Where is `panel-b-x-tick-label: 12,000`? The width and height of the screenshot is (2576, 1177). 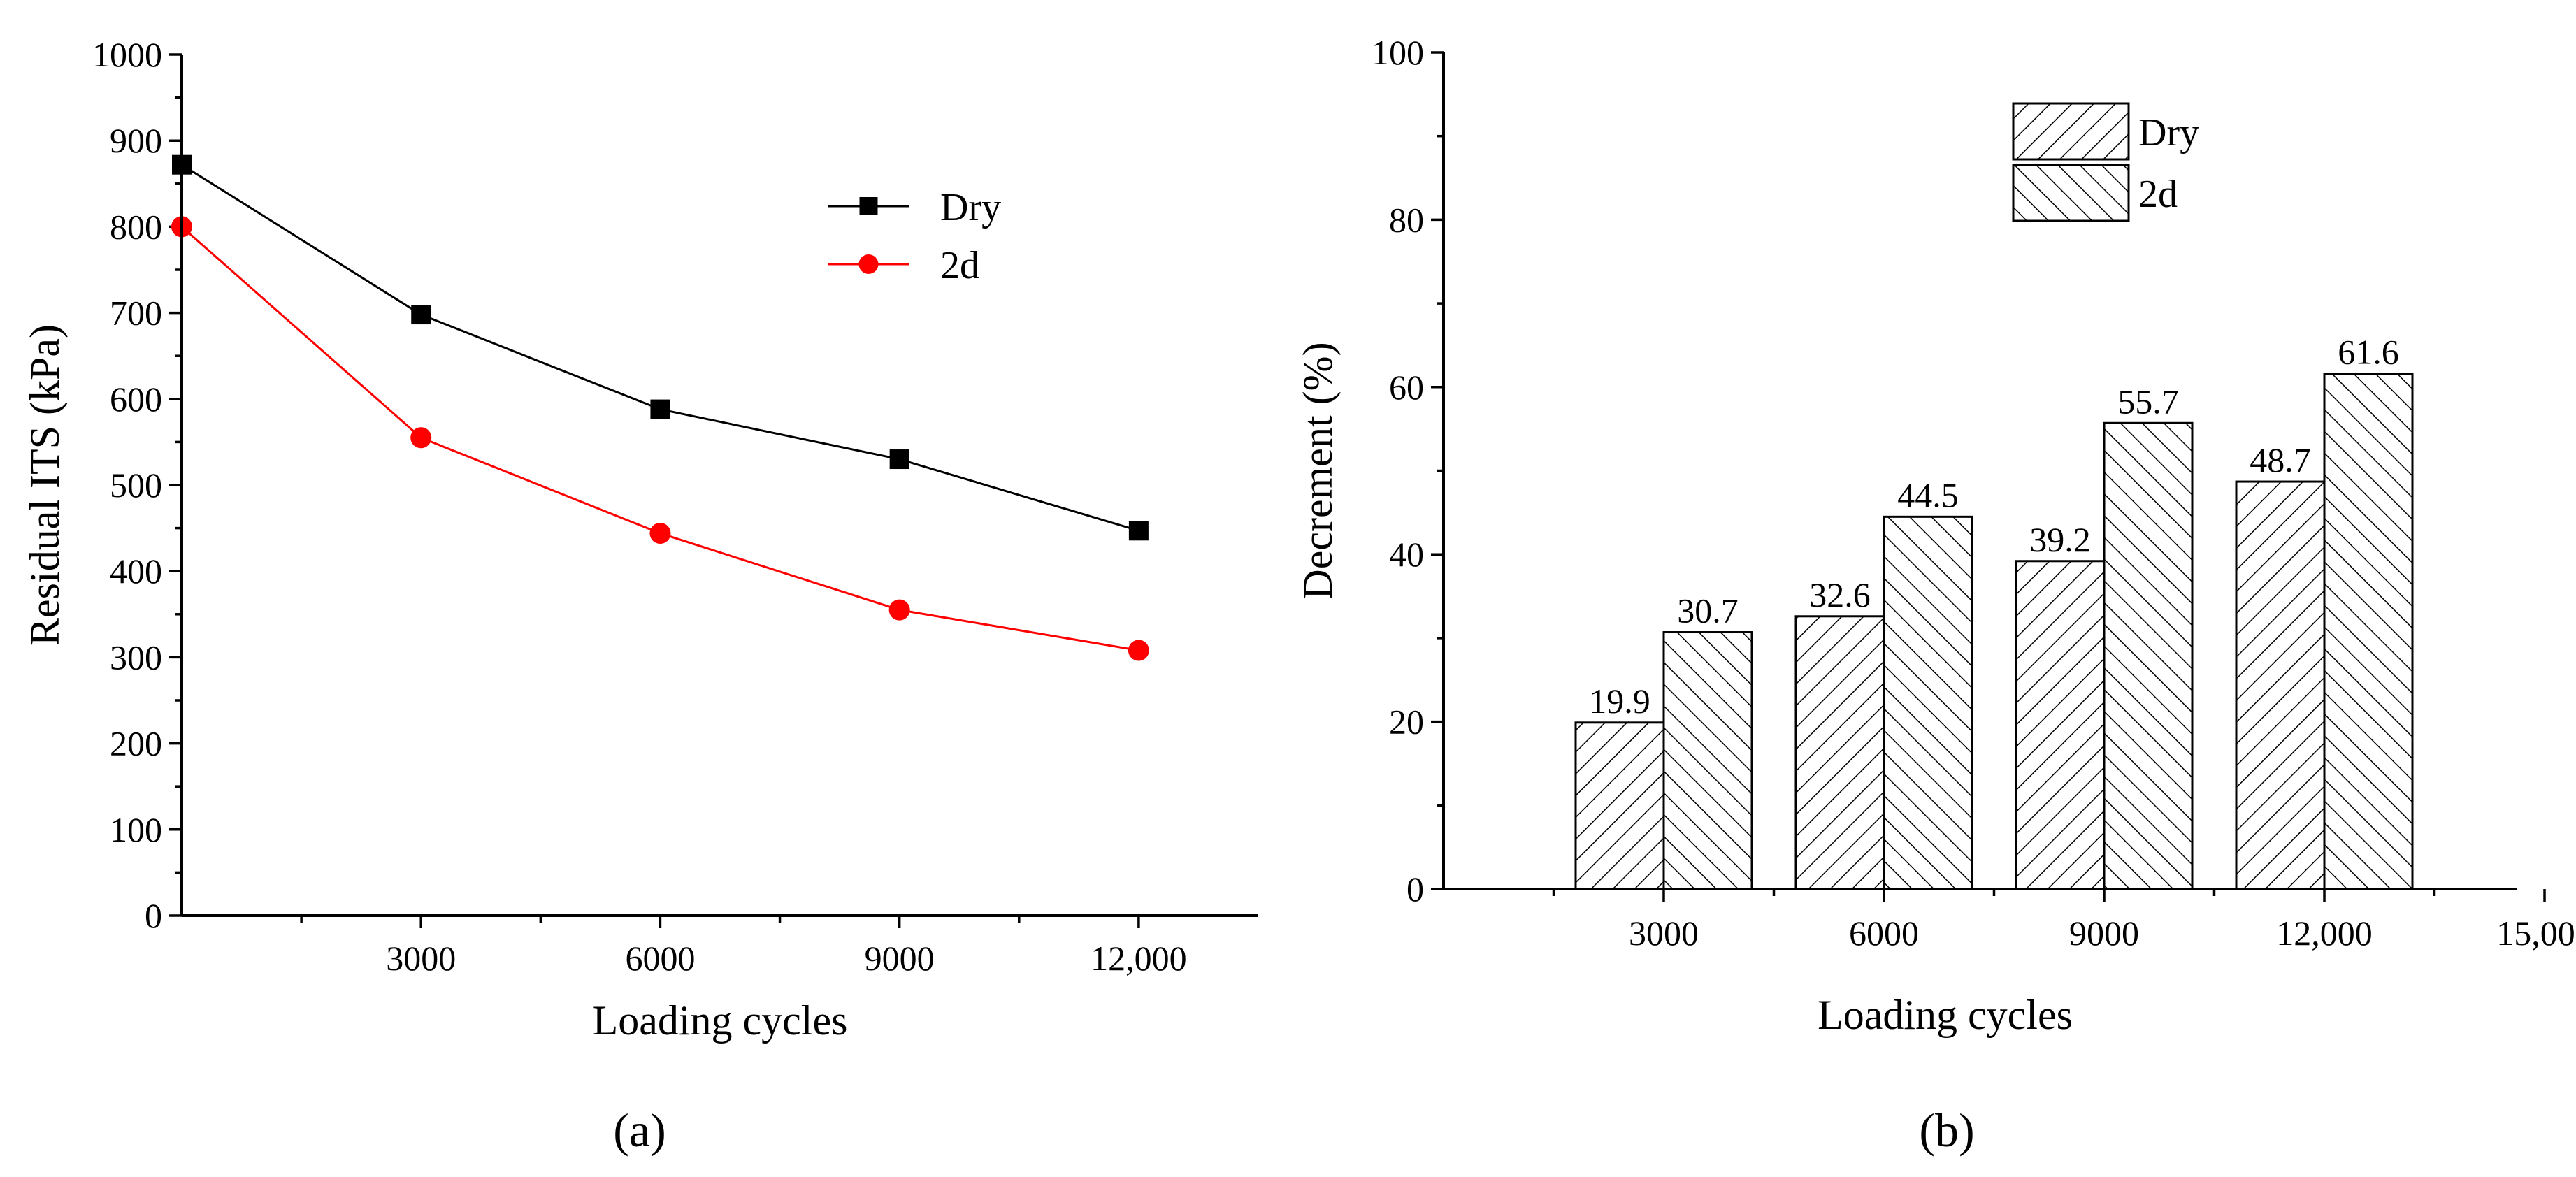 panel-b-x-tick-label: 12,000 is located at coordinates (2324, 934).